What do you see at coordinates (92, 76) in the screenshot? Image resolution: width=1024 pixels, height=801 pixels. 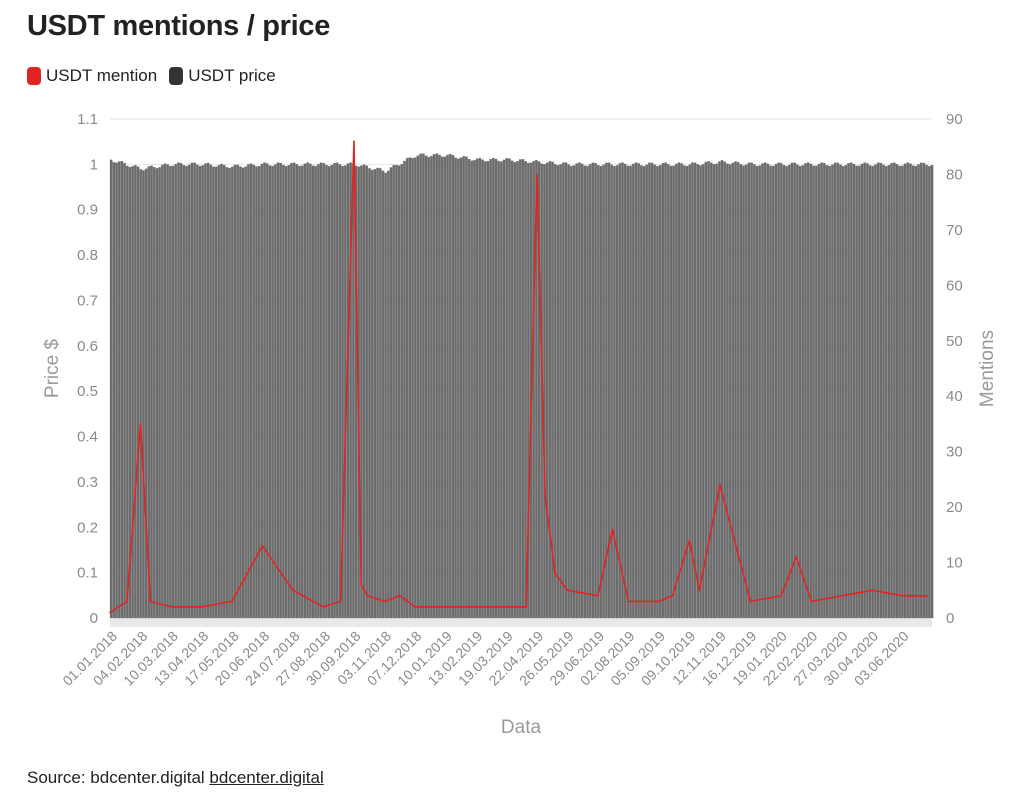 I see `legend-item-mention: USDT mention` at bounding box center [92, 76].